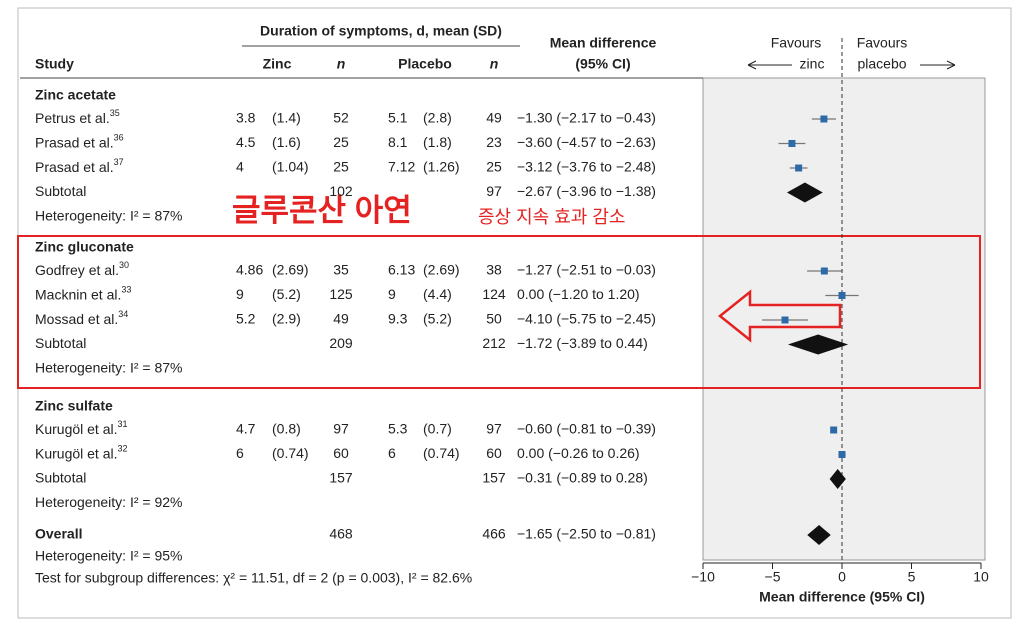  What do you see at coordinates (586, 270) in the screenshot?
I see `mean-difference: −1.27 (−2.51 to −0.03)` at bounding box center [586, 270].